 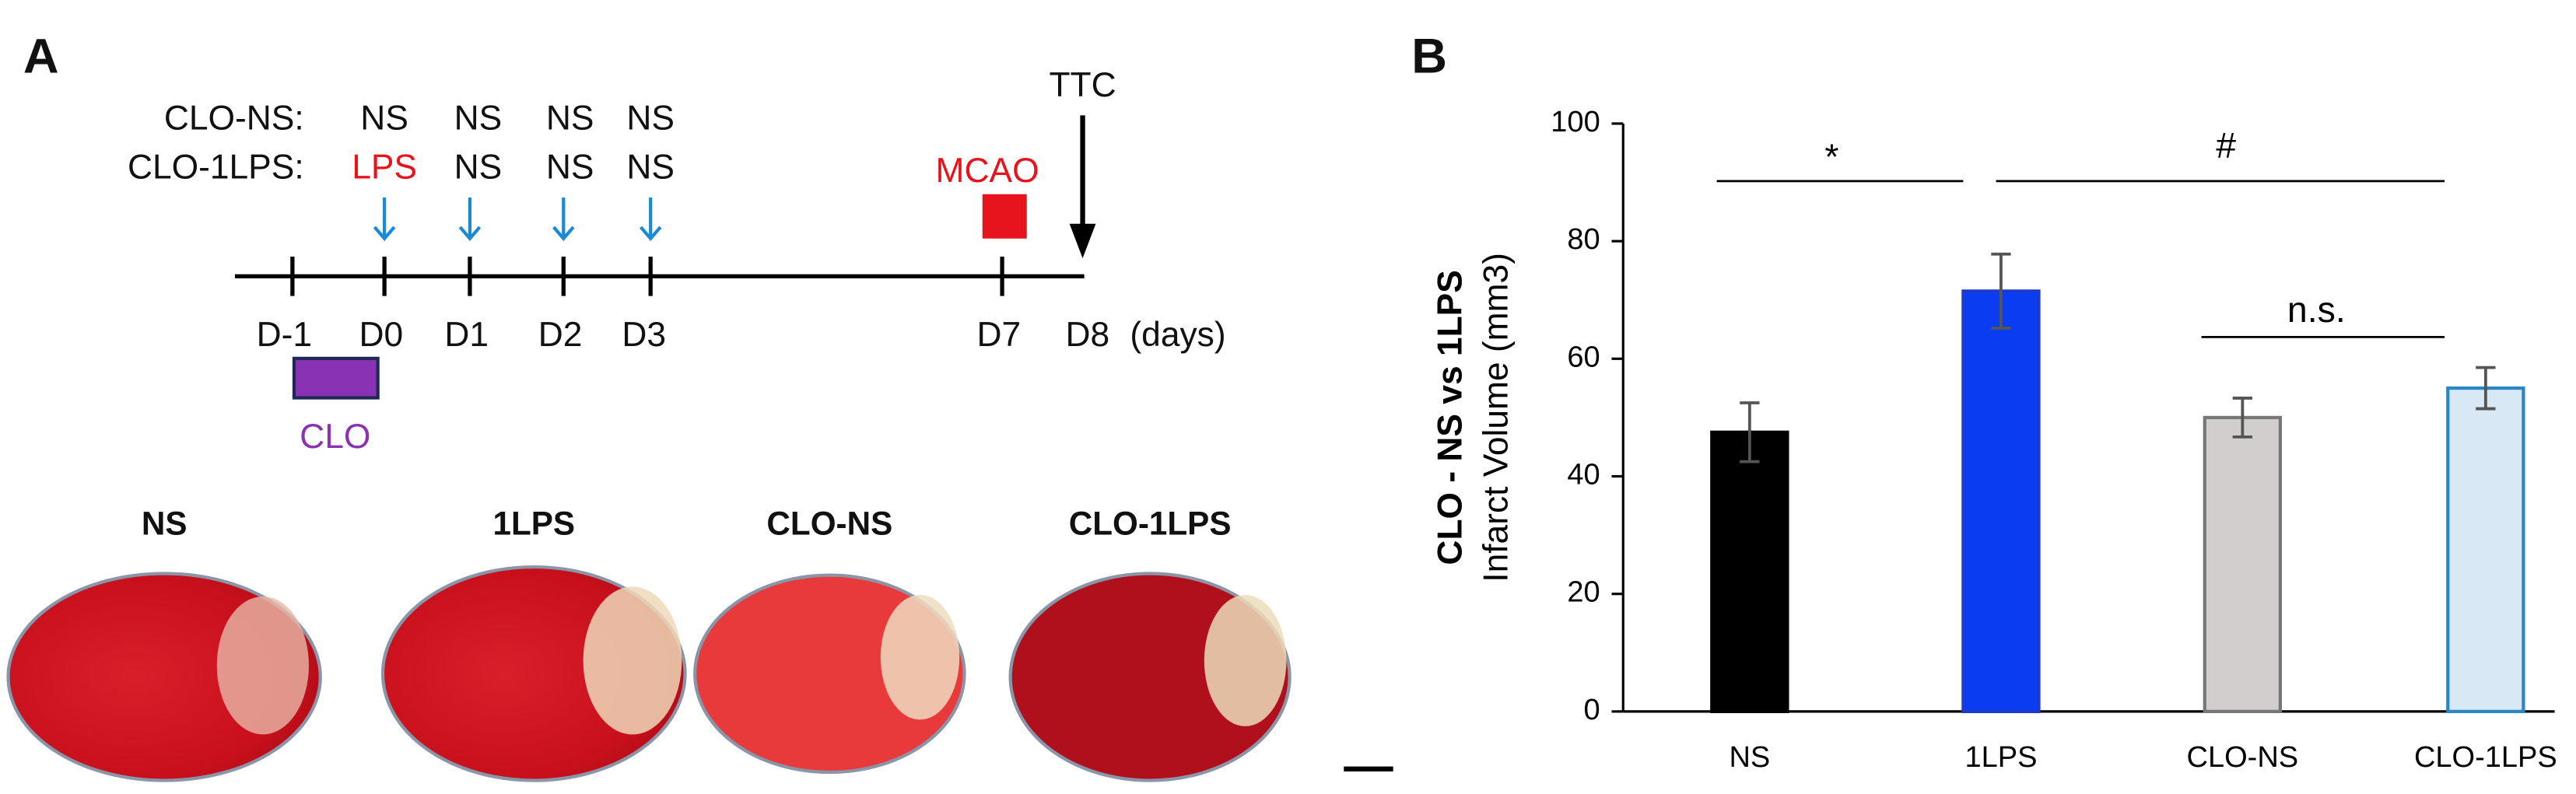 What do you see at coordinates (517, 219) in the screenshot?
I see `injection-arrows` at bounding box center [517, 219].